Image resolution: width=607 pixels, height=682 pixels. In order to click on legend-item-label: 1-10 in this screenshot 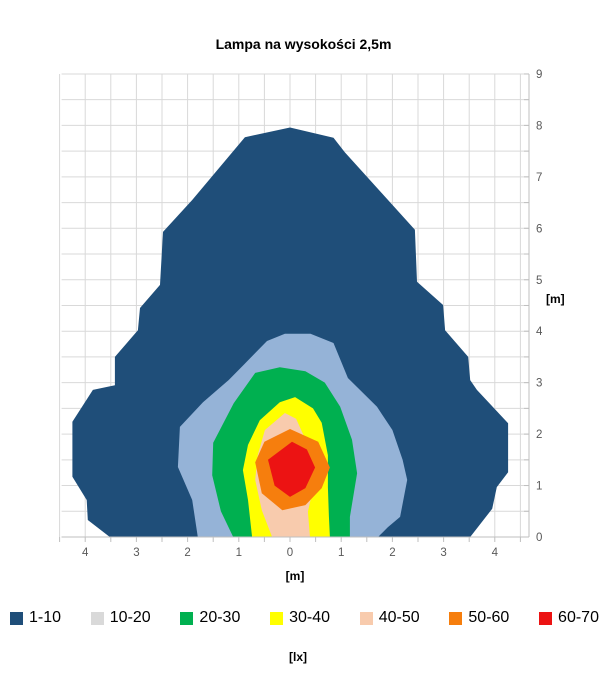, I will do `click(45, 617)`.